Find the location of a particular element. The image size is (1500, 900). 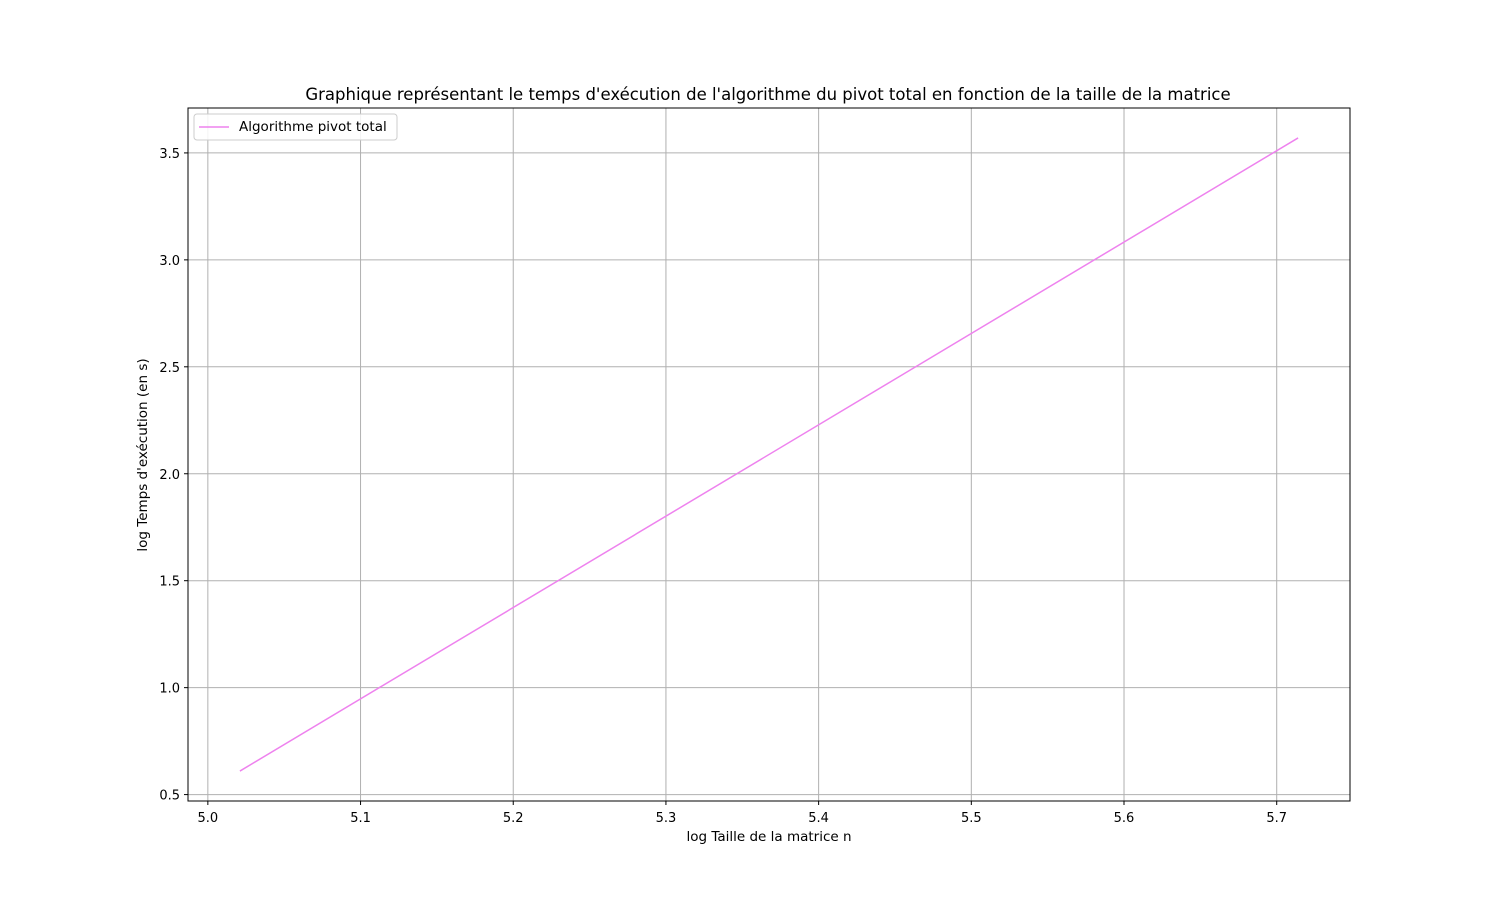

y-tick-label: 3.5 is located at coordinates (169, 154).